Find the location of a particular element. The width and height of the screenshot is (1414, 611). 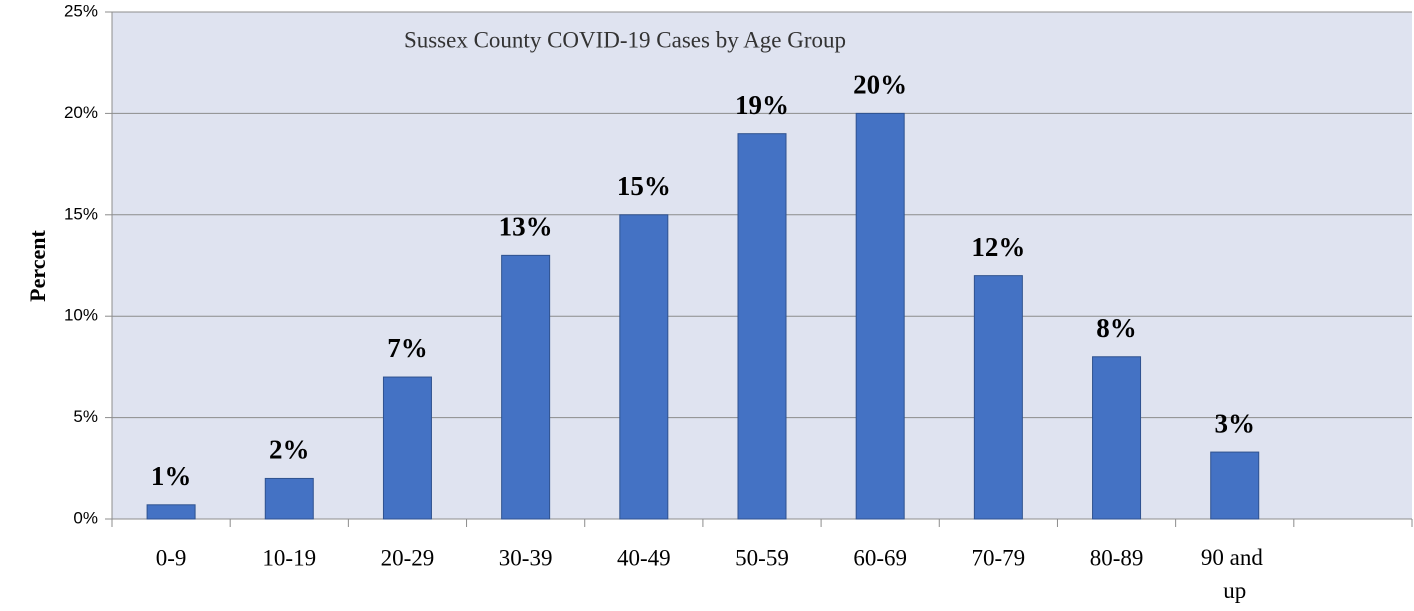

x-tick-label: 40-49 is located at coordinates (644, 557).